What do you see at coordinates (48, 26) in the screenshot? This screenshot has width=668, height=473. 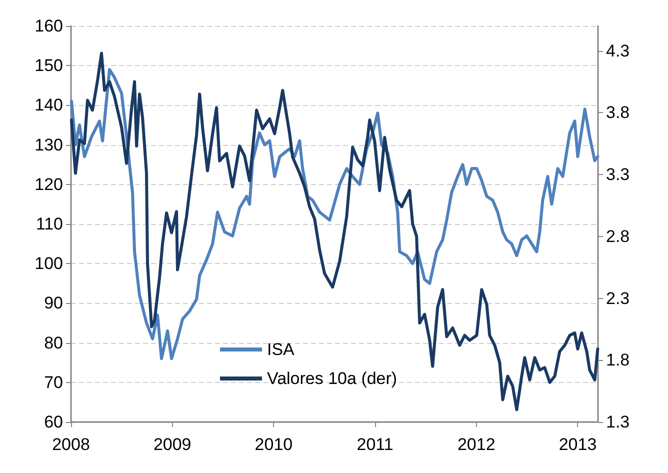 I see `y-tick-label: 160` at bounding box center [48, 26].